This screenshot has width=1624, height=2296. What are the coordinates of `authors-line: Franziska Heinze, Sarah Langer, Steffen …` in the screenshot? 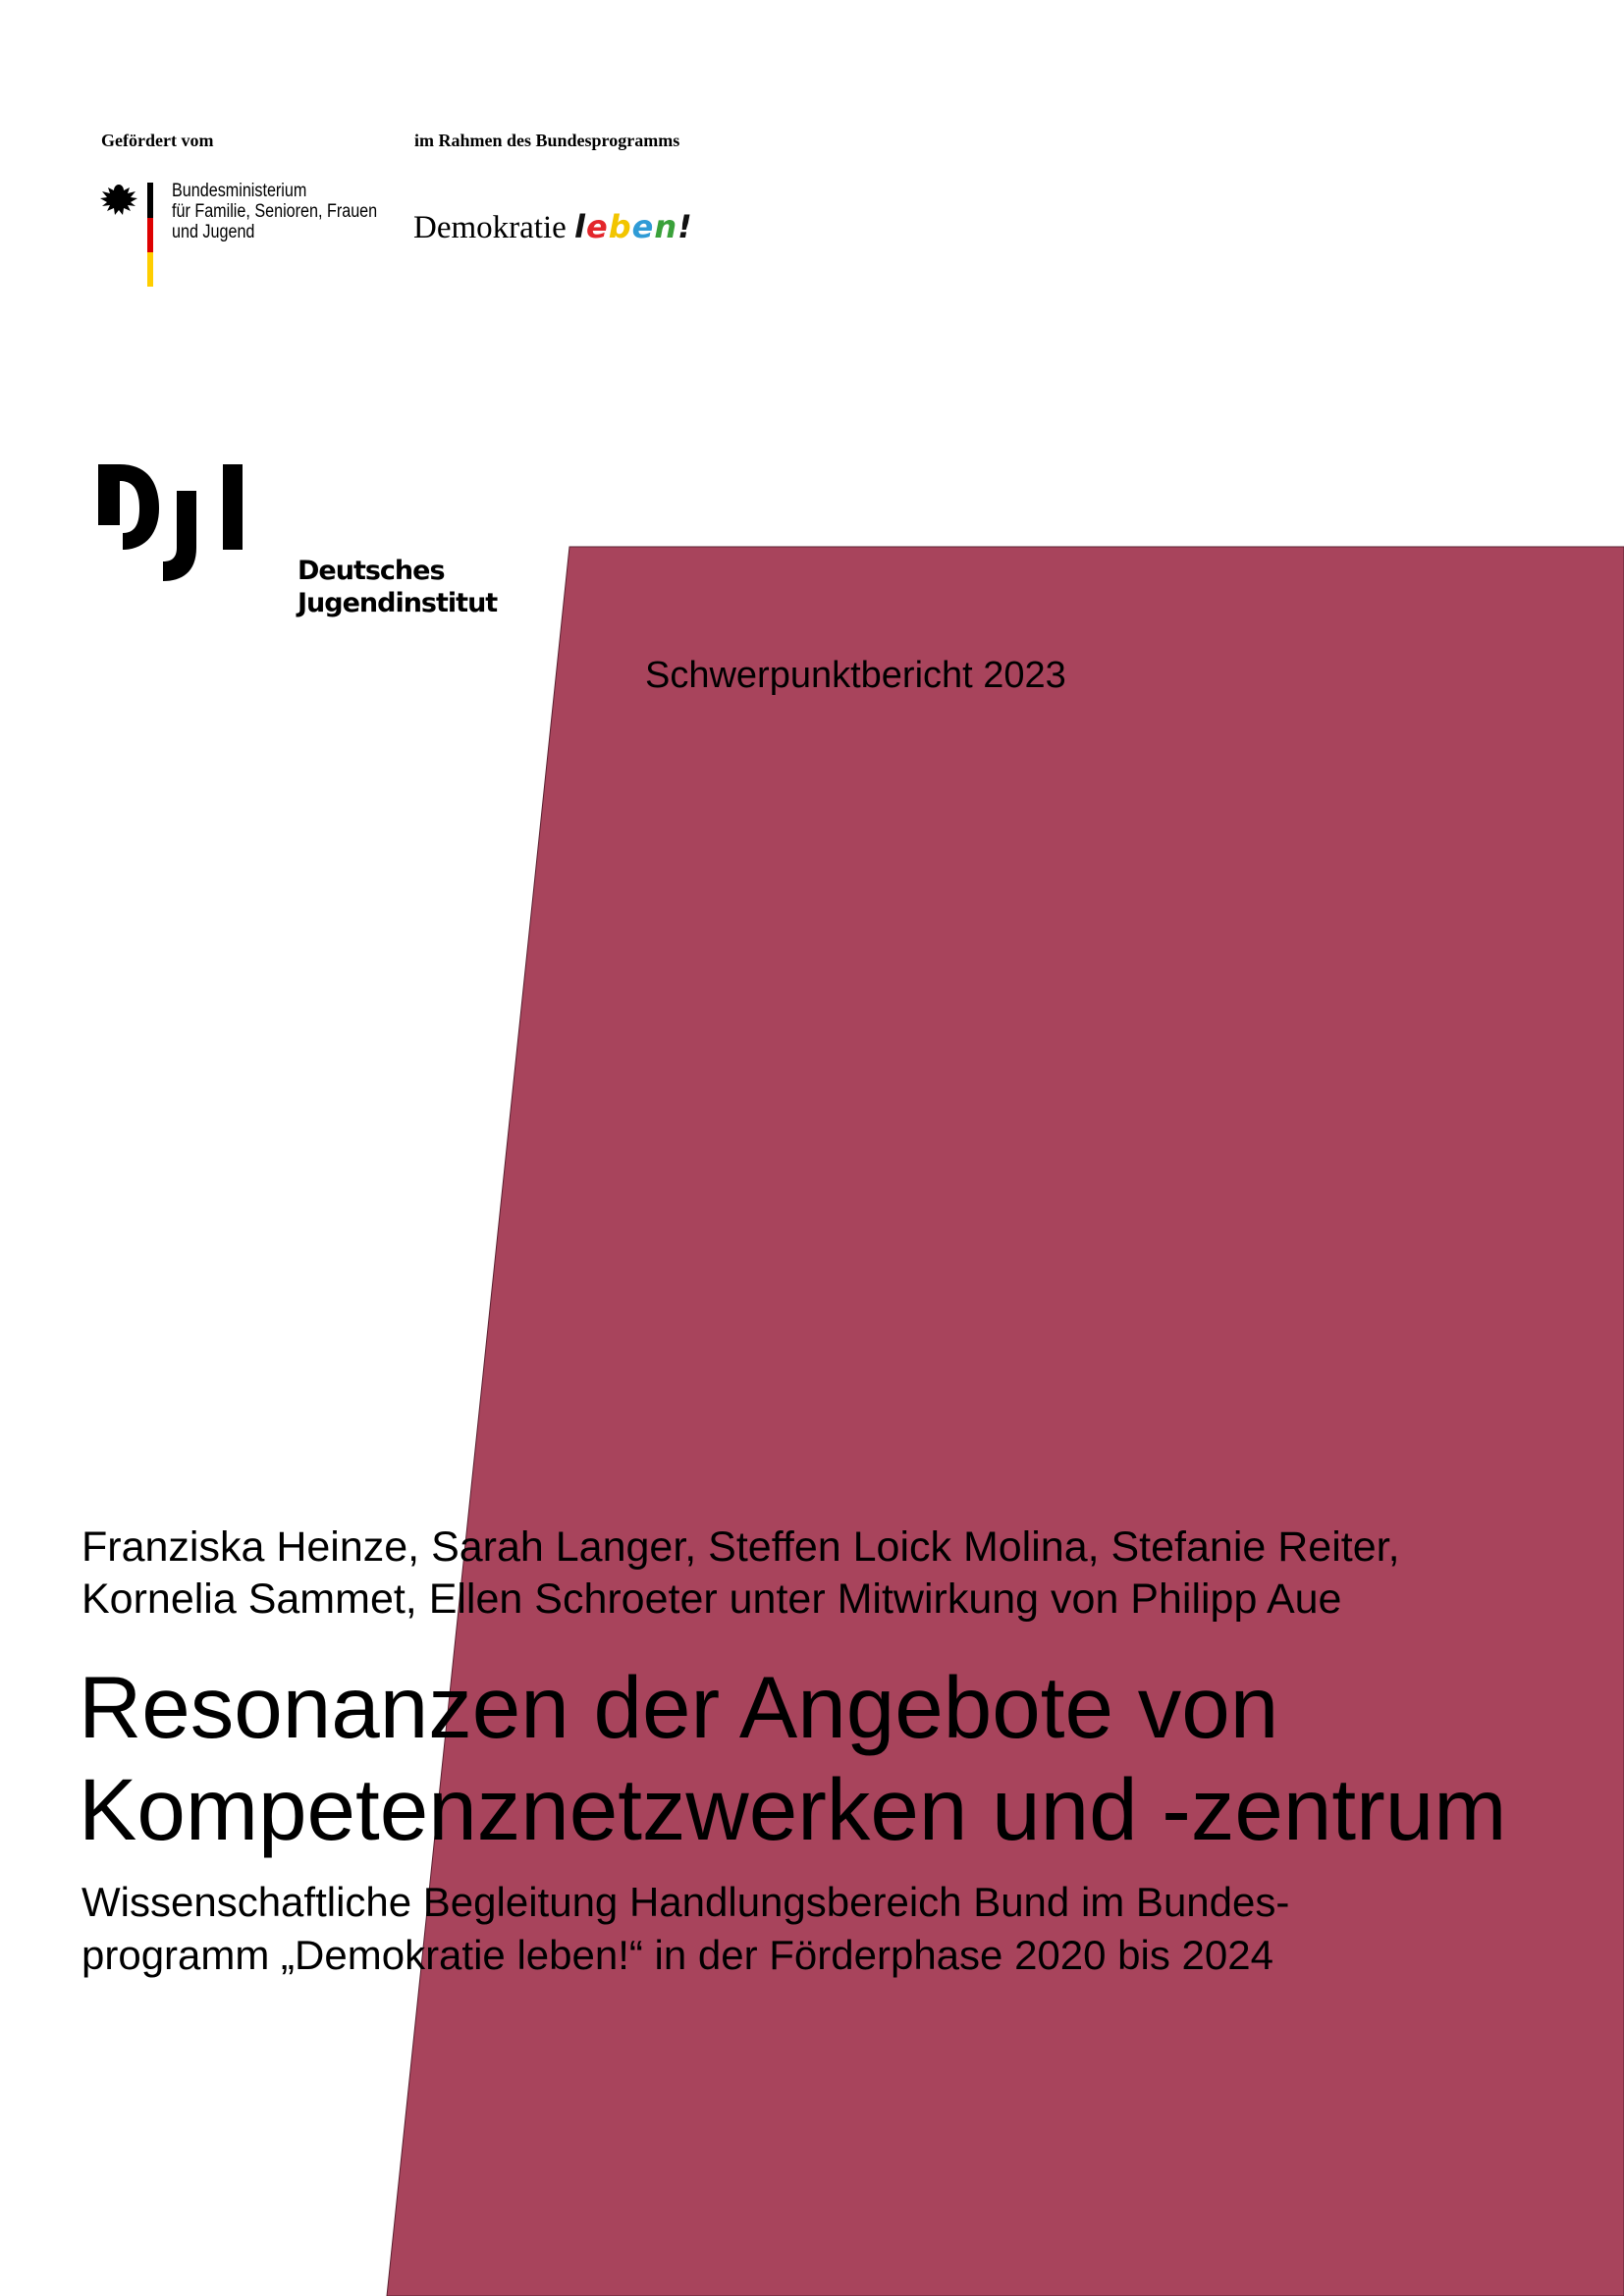 It's located at (740, 1547).